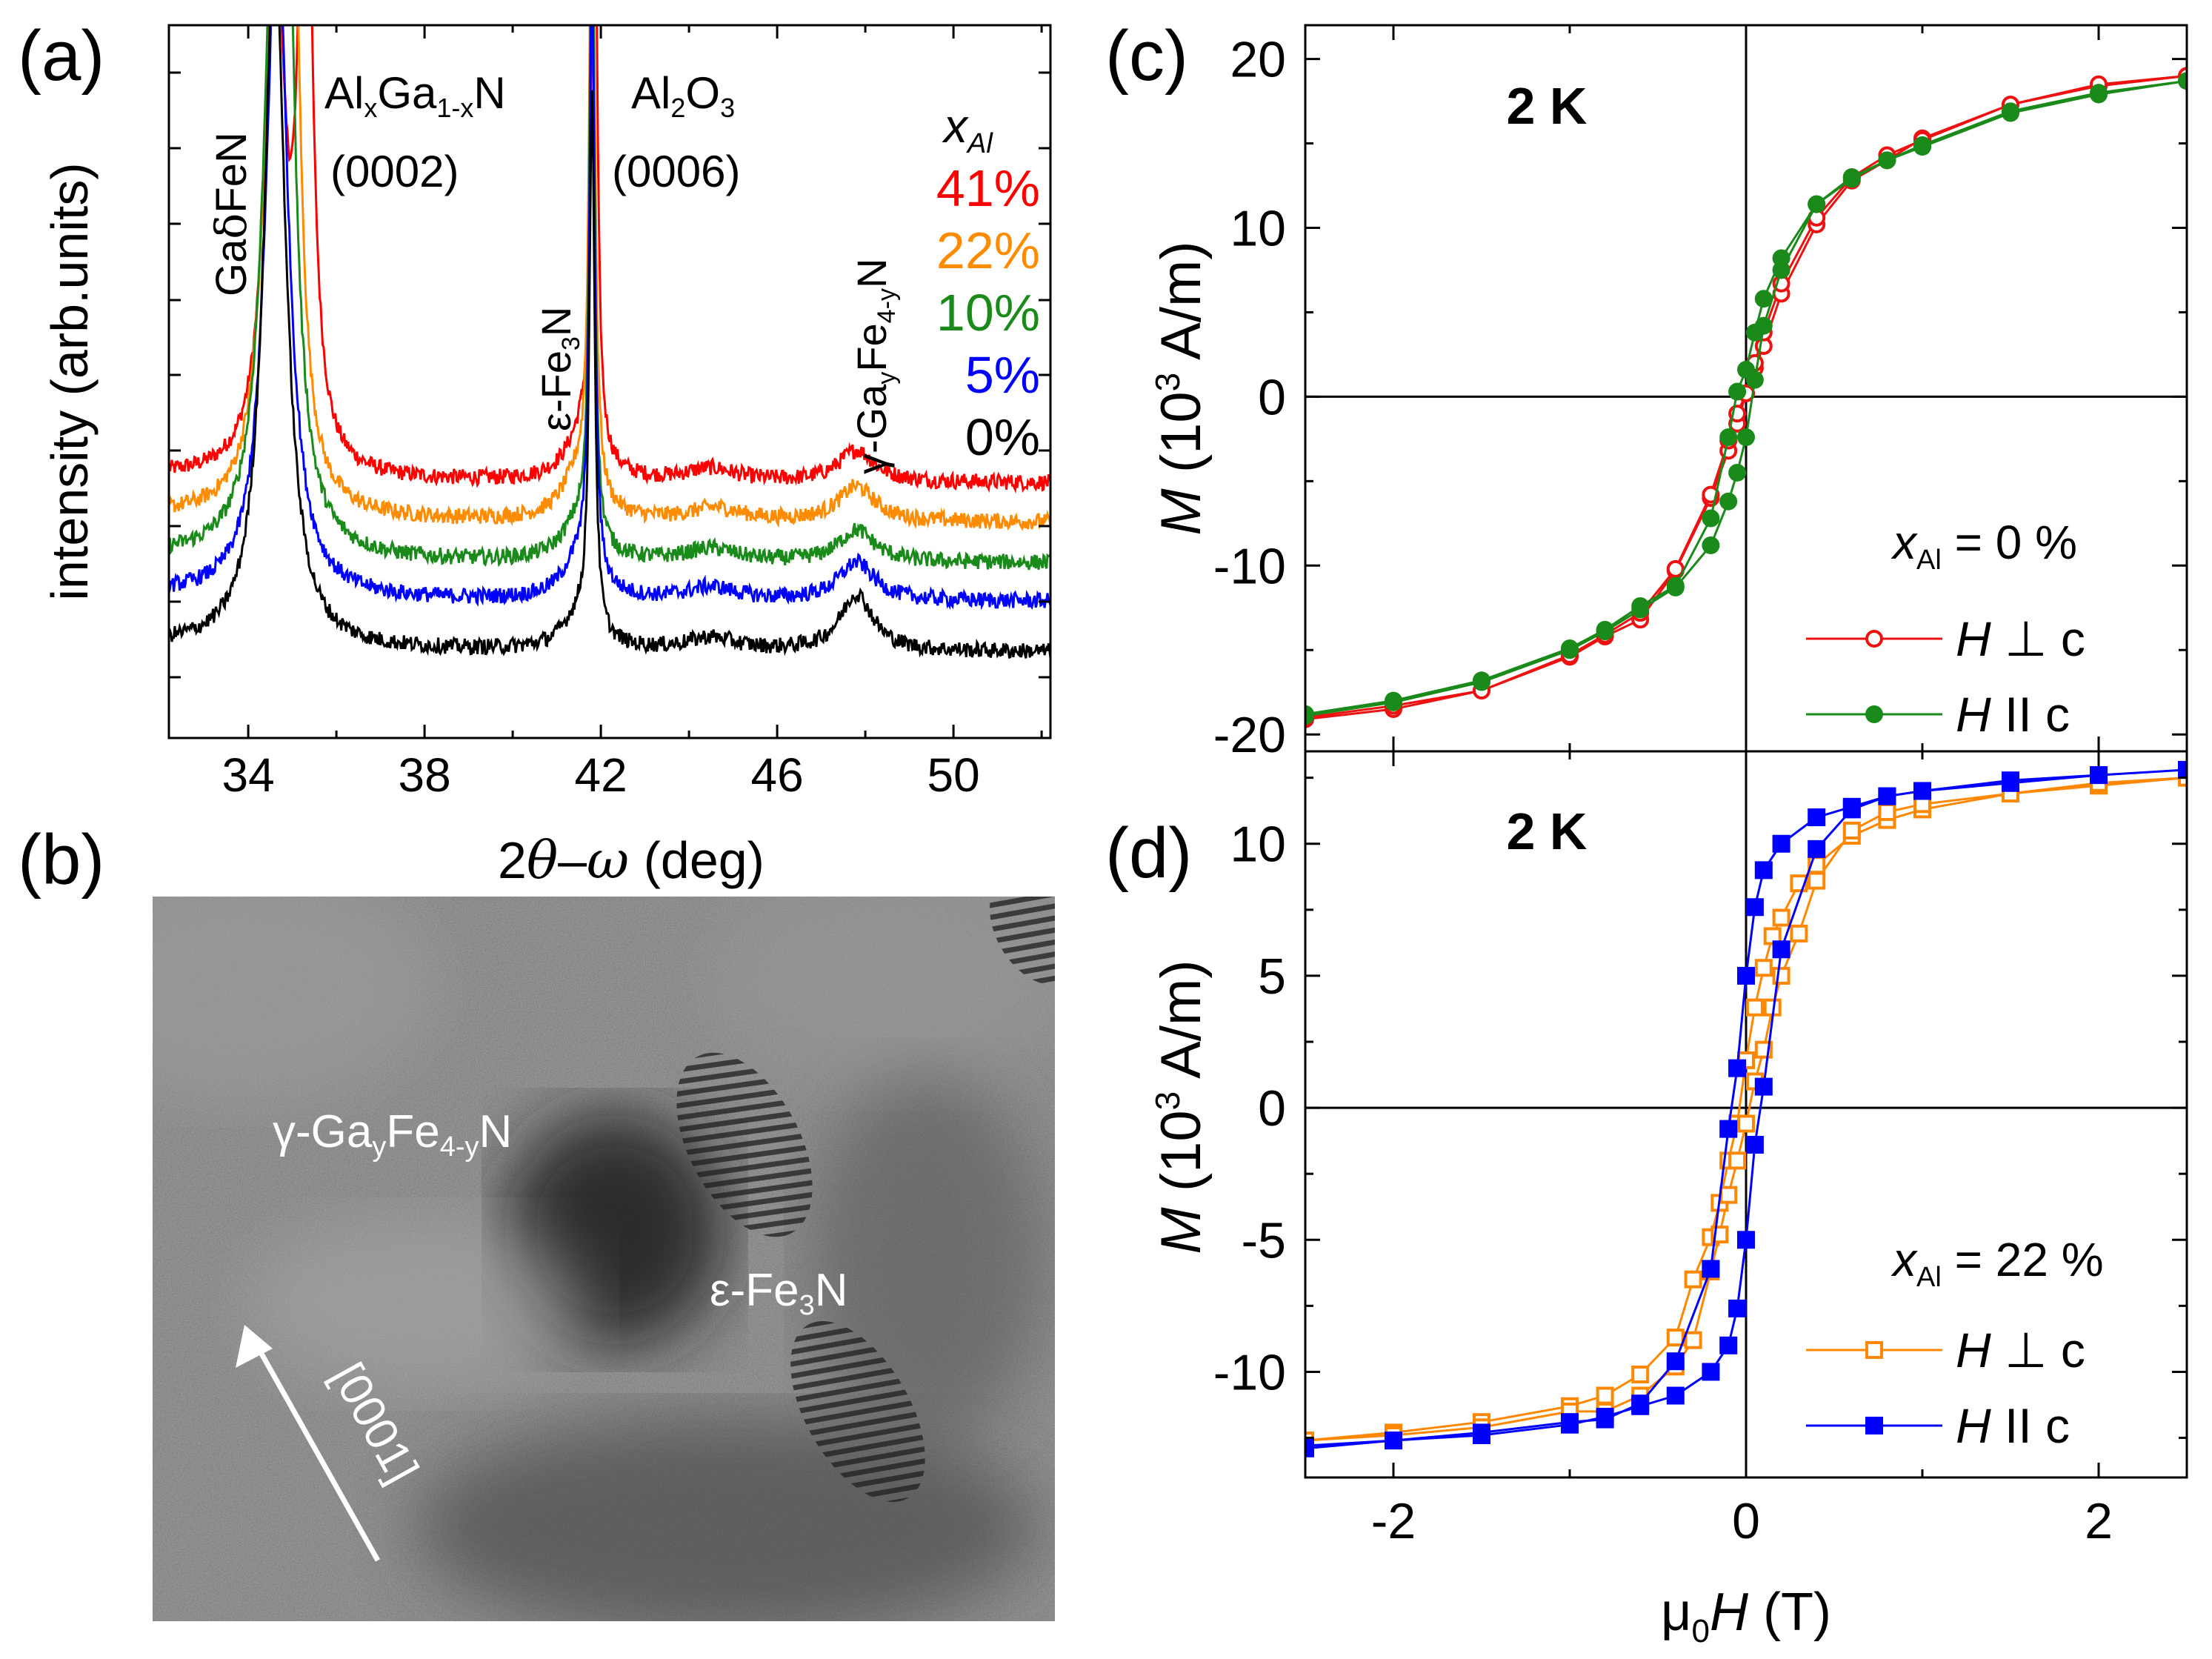  I want to click on c-legend, so click(1874, 676).